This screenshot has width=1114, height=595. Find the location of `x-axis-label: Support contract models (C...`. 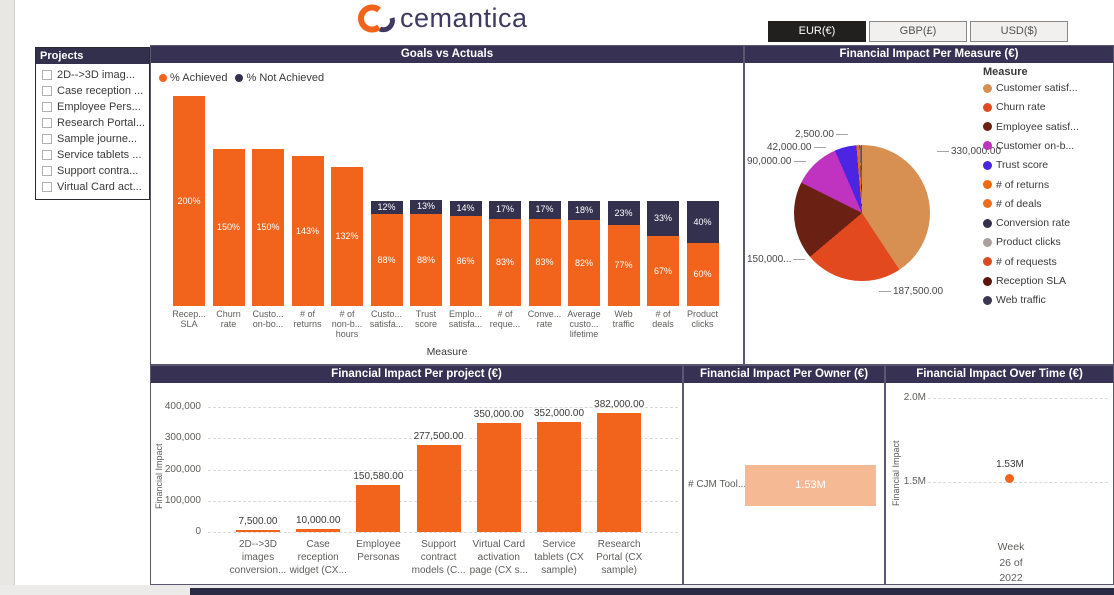

x-axis-label: Support contract models (C... is located at coordinates (438, 557).